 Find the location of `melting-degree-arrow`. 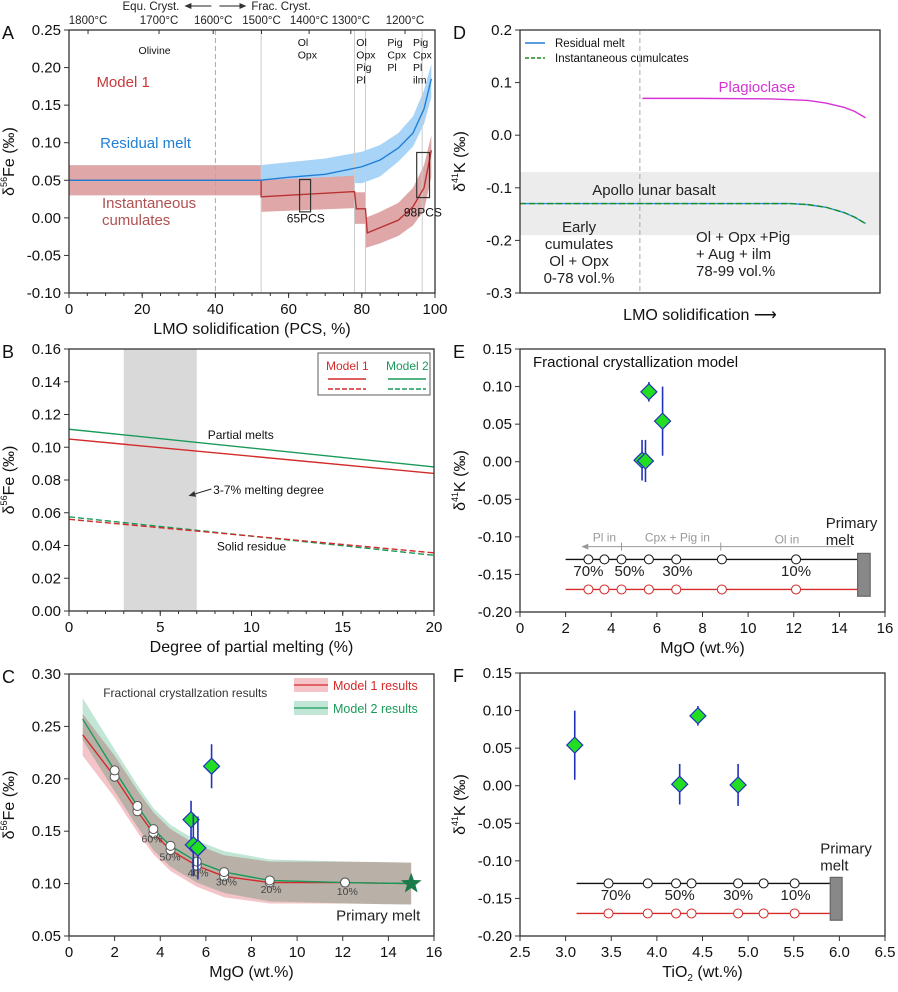

melting-degree-arrow is located at coordinates (200, 492).